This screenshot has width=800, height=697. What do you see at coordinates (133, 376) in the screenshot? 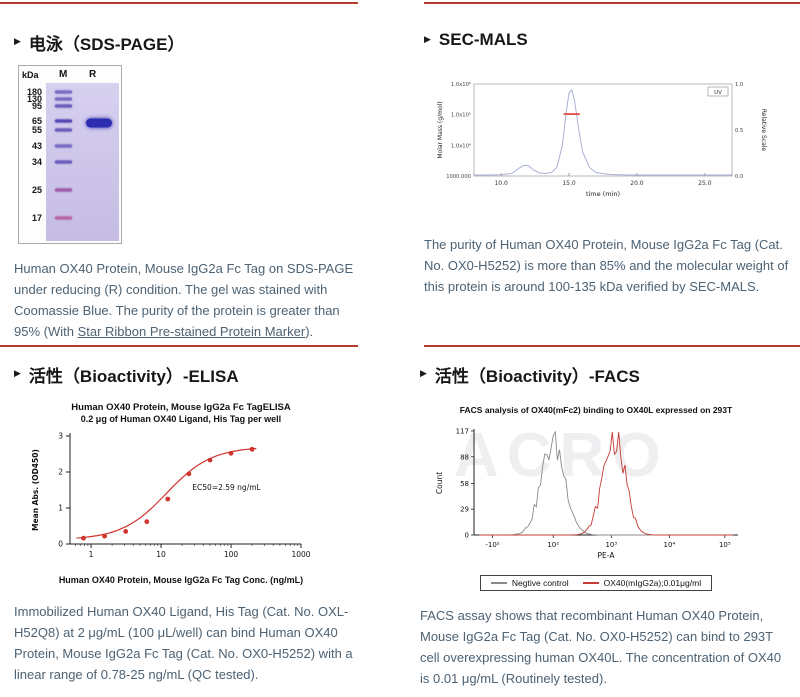
I see `section-title-text: 活性（Bioactivity）-ELISA` at bounding box center [133, 376].